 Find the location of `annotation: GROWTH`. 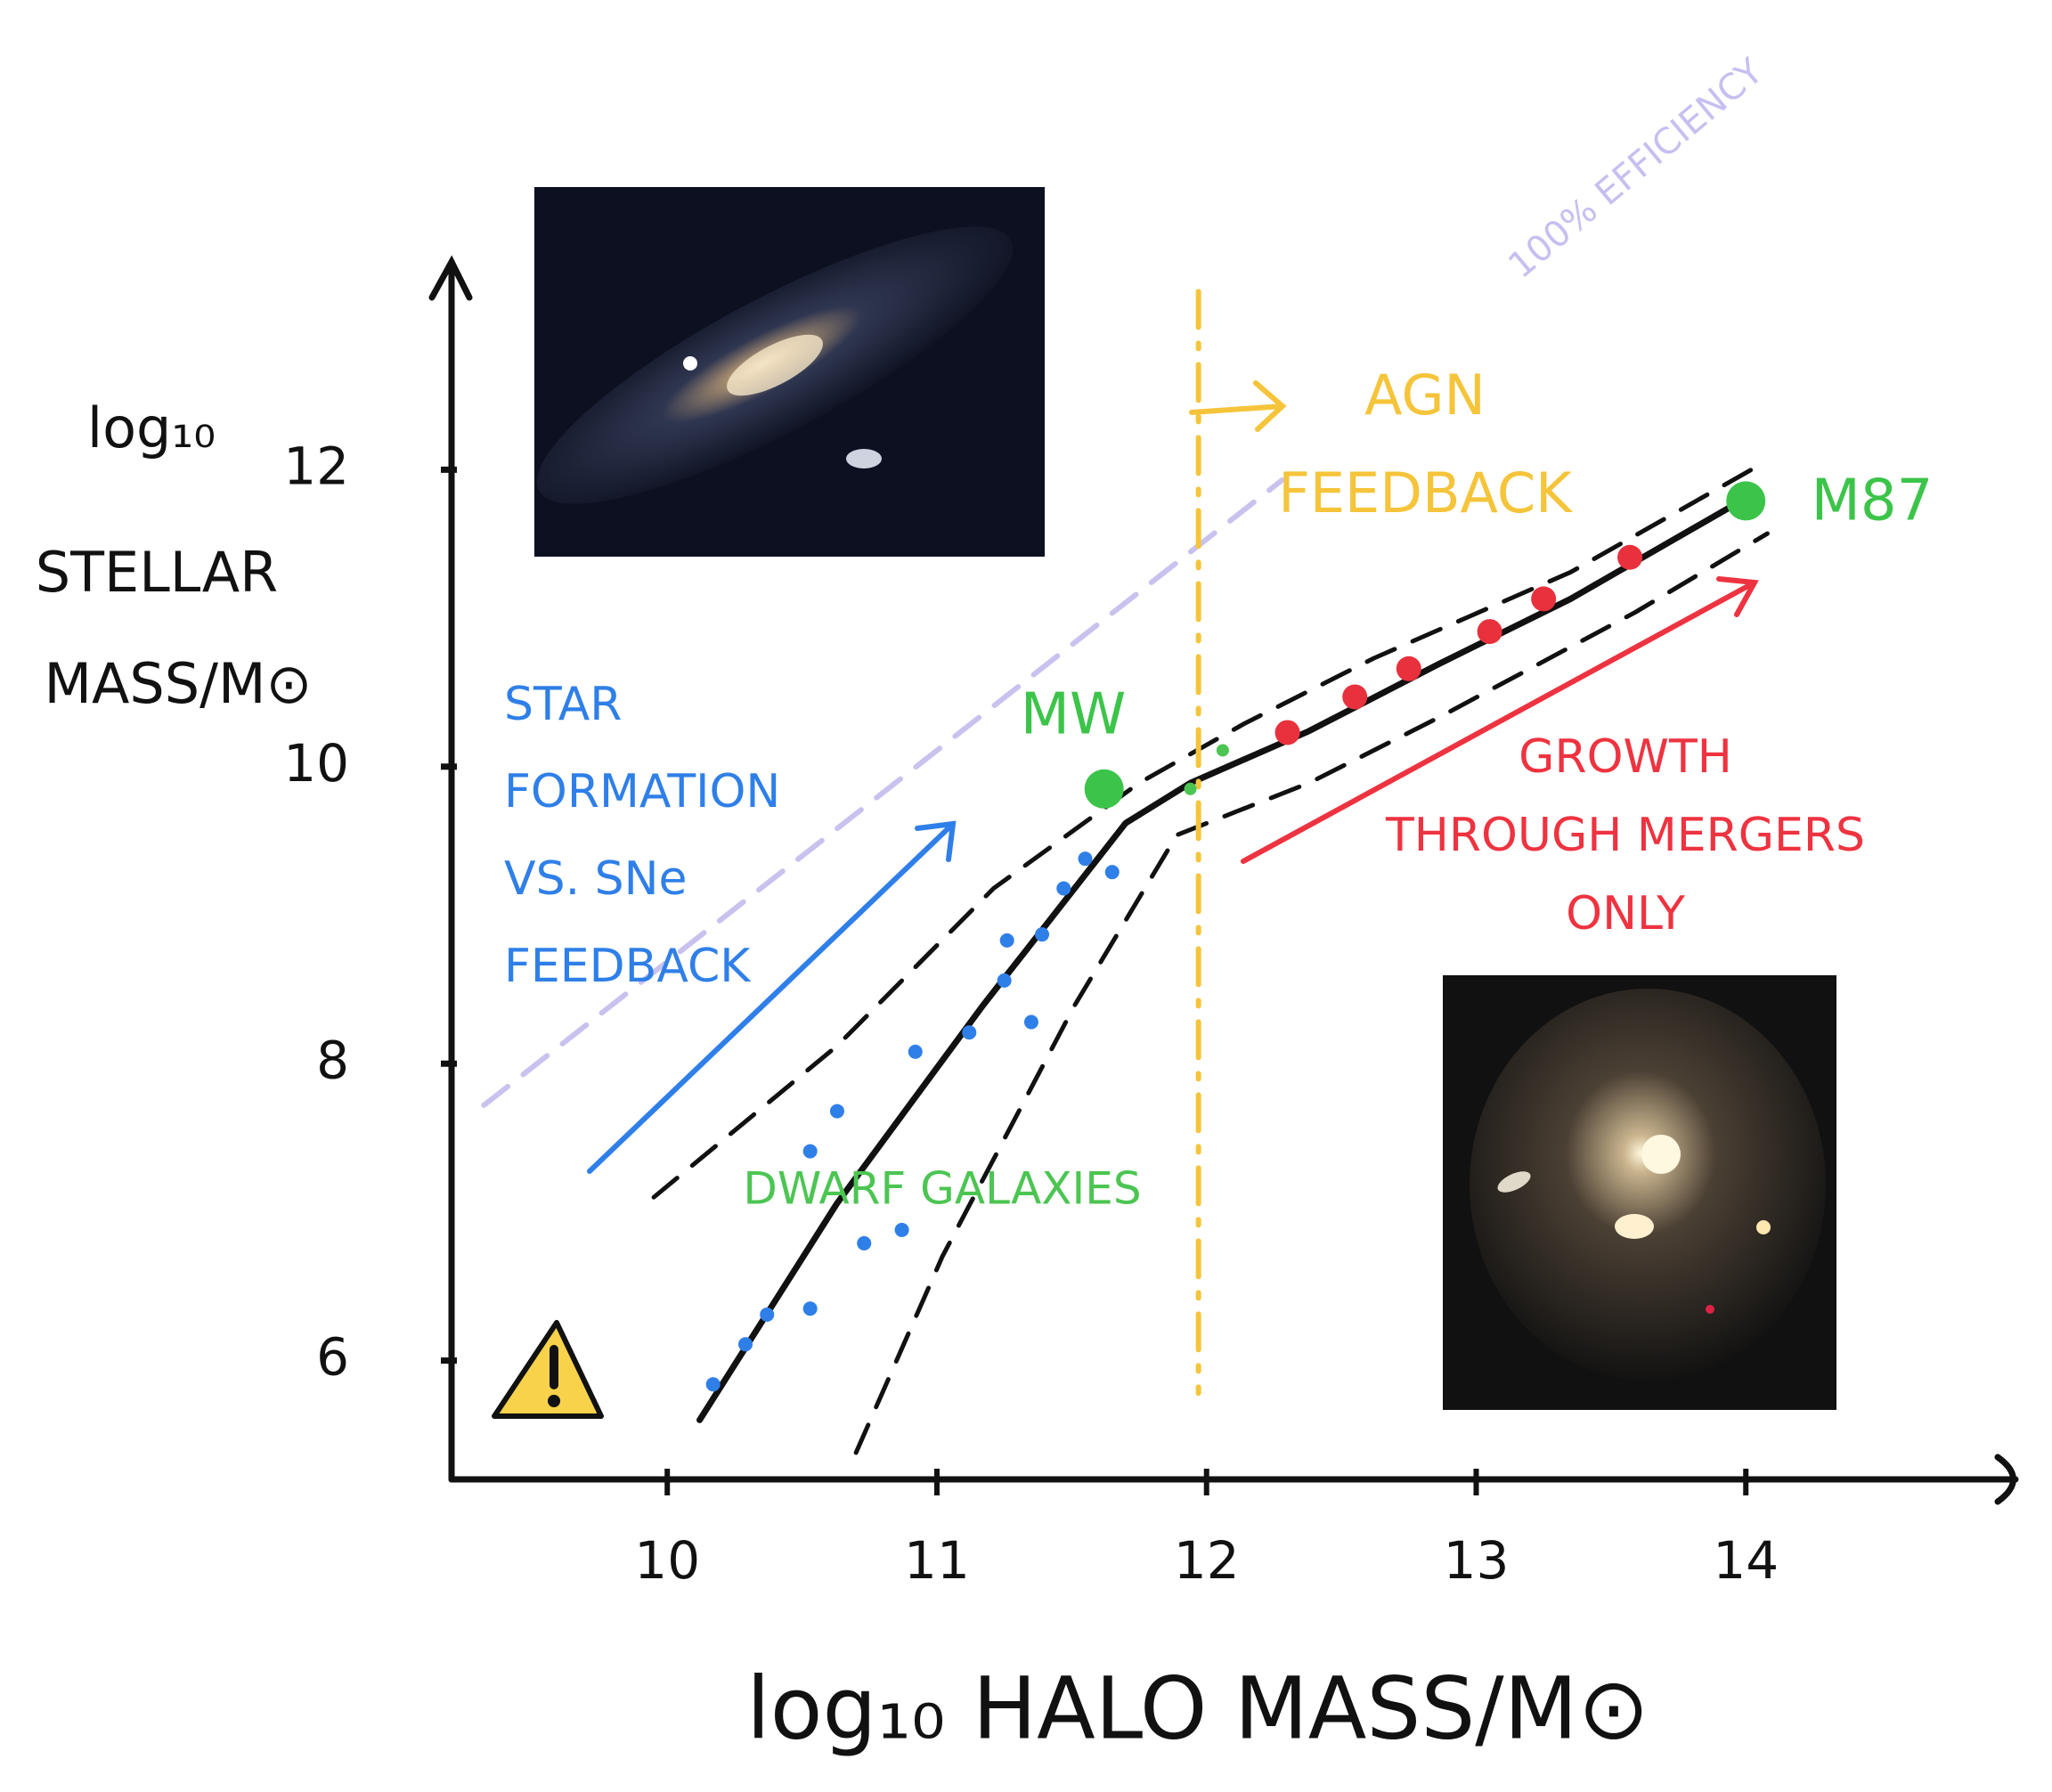

annotation: GROWTH is located at coordinates (1625, 757).